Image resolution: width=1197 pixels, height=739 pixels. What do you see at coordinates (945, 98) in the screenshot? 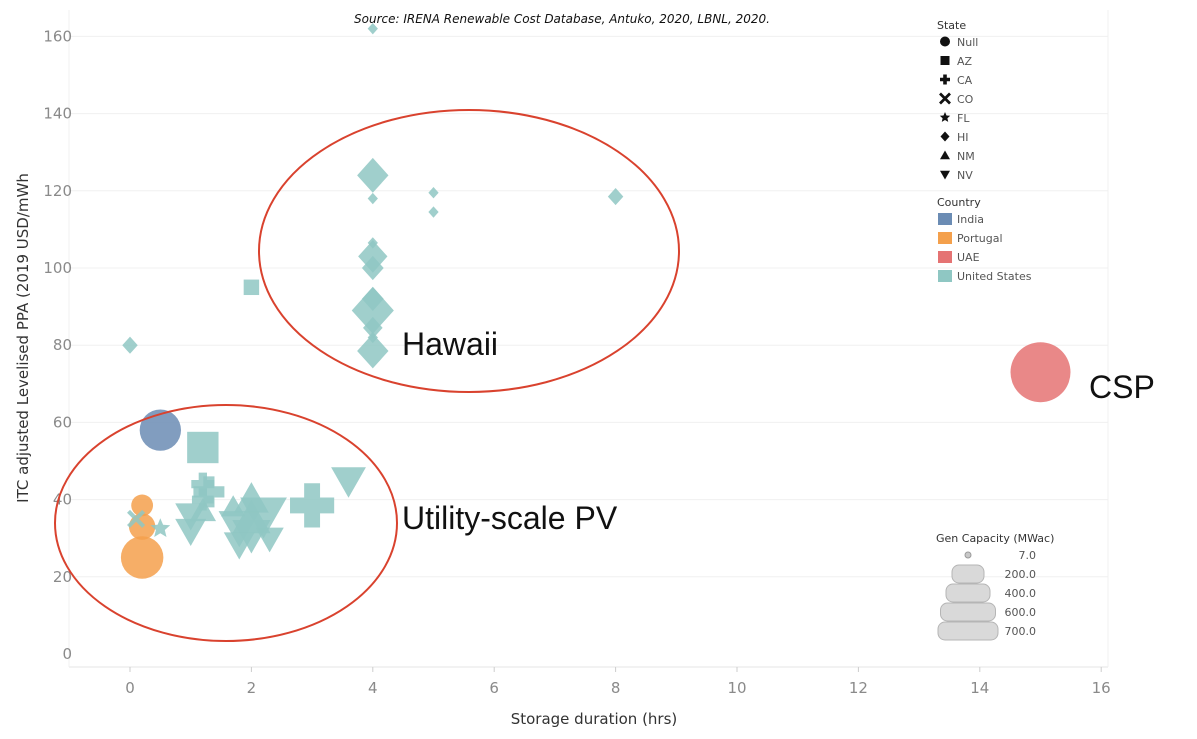
I see `legend-cross-icon` at bounding box center [945, 98].